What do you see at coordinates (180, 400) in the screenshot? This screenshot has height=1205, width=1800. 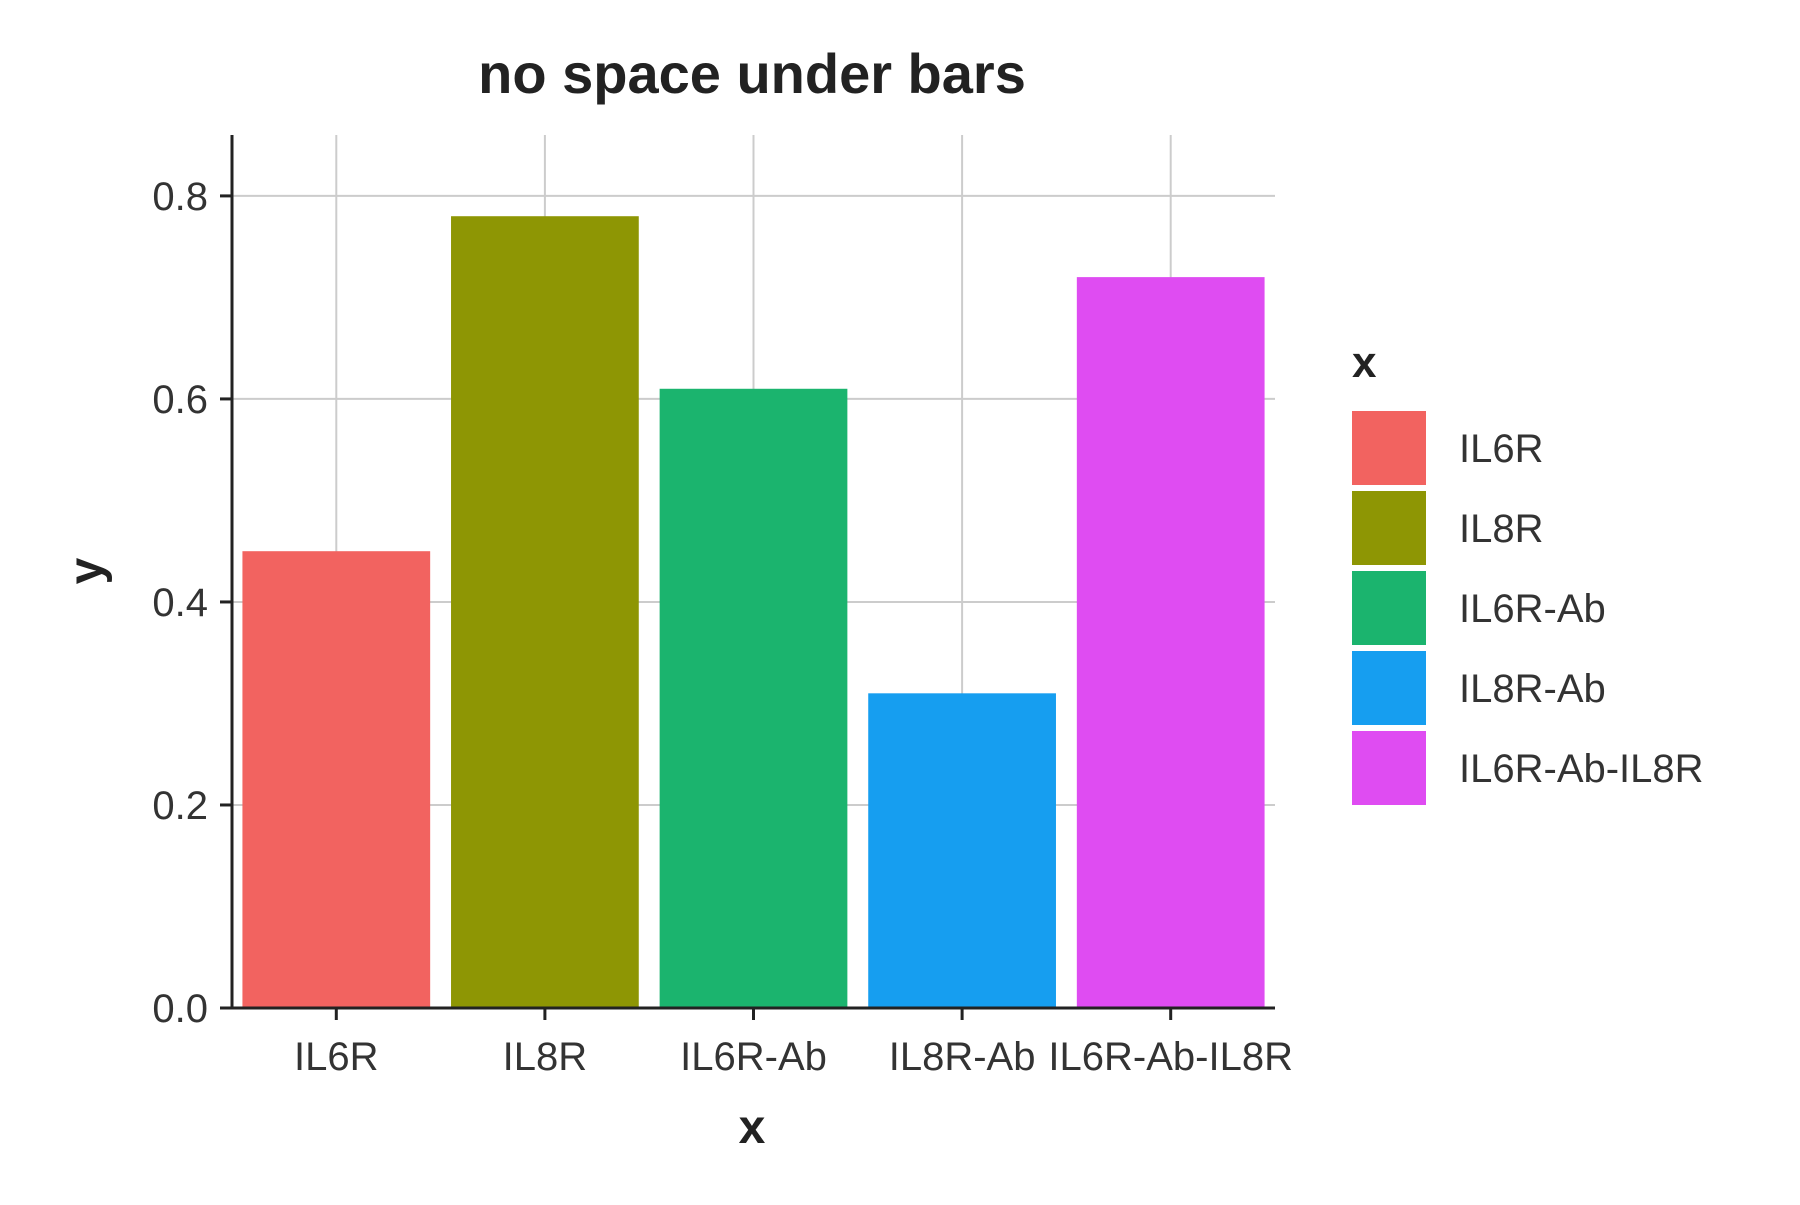 I see `y-tick-label: 0.6` at bounding box center [180, 400].